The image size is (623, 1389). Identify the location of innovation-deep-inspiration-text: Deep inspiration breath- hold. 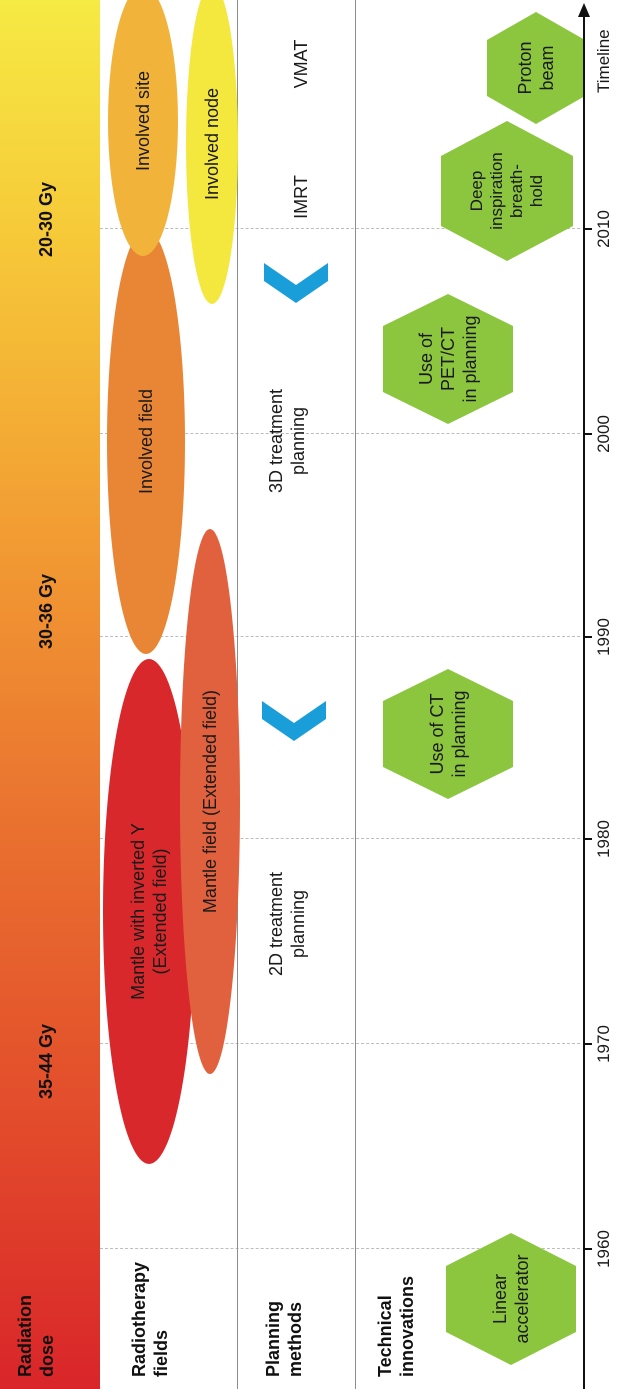
(506, 191).